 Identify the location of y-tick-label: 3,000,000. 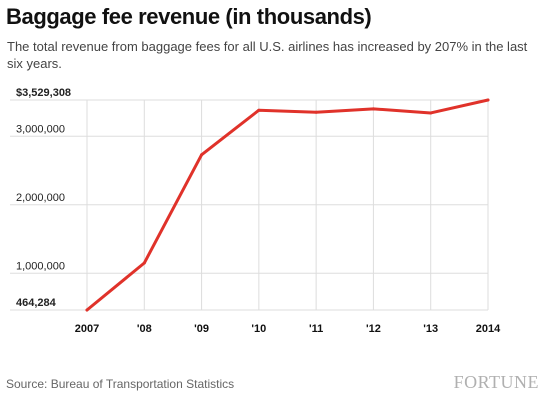
(40, 129).